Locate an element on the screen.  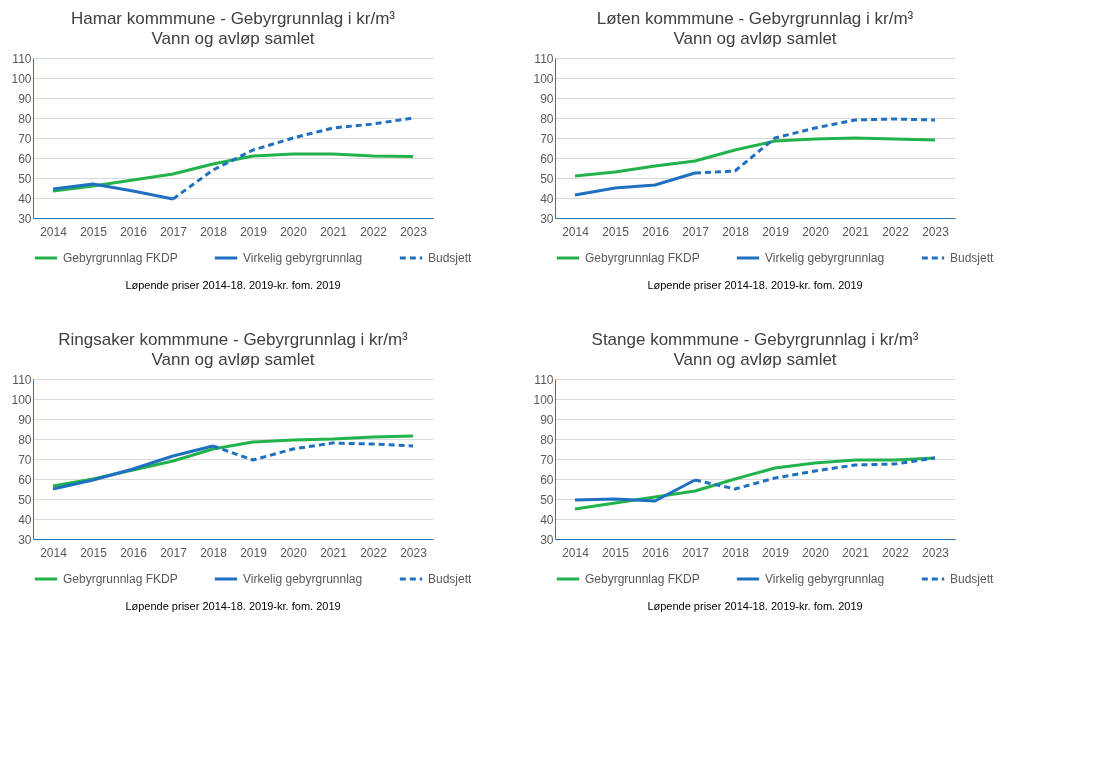
chart-title: Ringsaker kommmune - Gebyrgrunnlag i kr/m³ is located at coordinates (233, 339).